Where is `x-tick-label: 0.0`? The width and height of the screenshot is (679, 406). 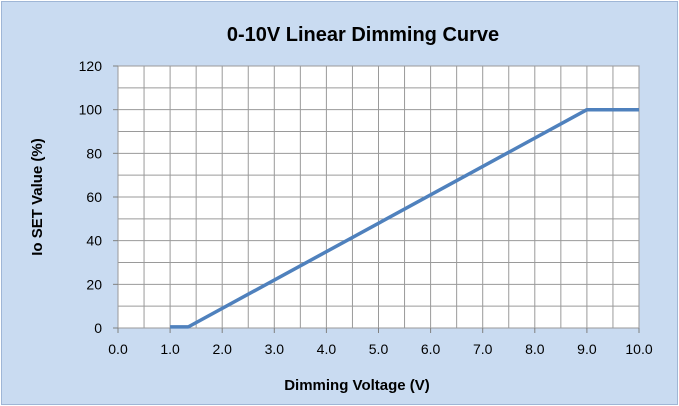 x-tick-label: 0.0 is located at coordinates (118, 349).